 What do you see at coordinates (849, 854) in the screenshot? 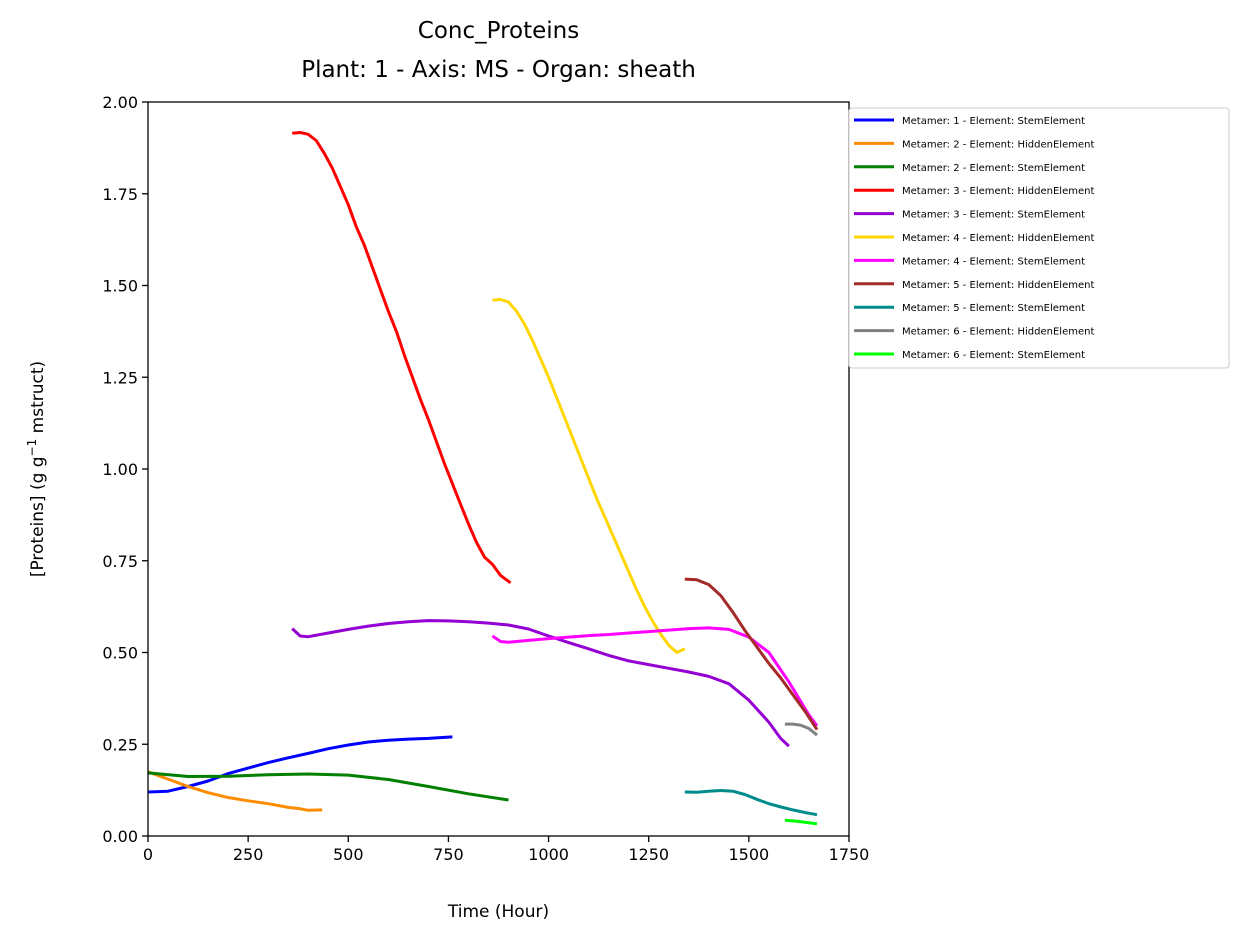
I see `x-tick-label: 1750` at bounding box center [849, 854].